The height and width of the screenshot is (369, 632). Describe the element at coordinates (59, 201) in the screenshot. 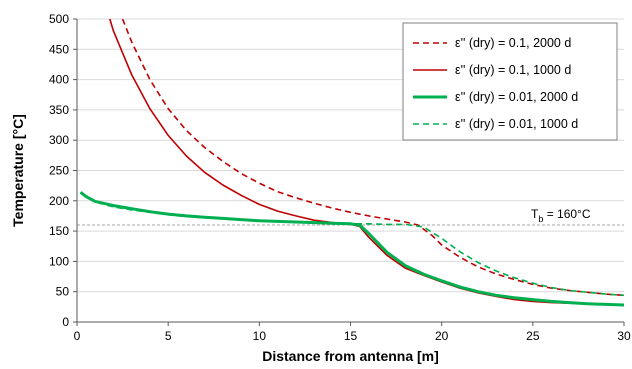

I see `y-tick-label-4: 200` at that location.